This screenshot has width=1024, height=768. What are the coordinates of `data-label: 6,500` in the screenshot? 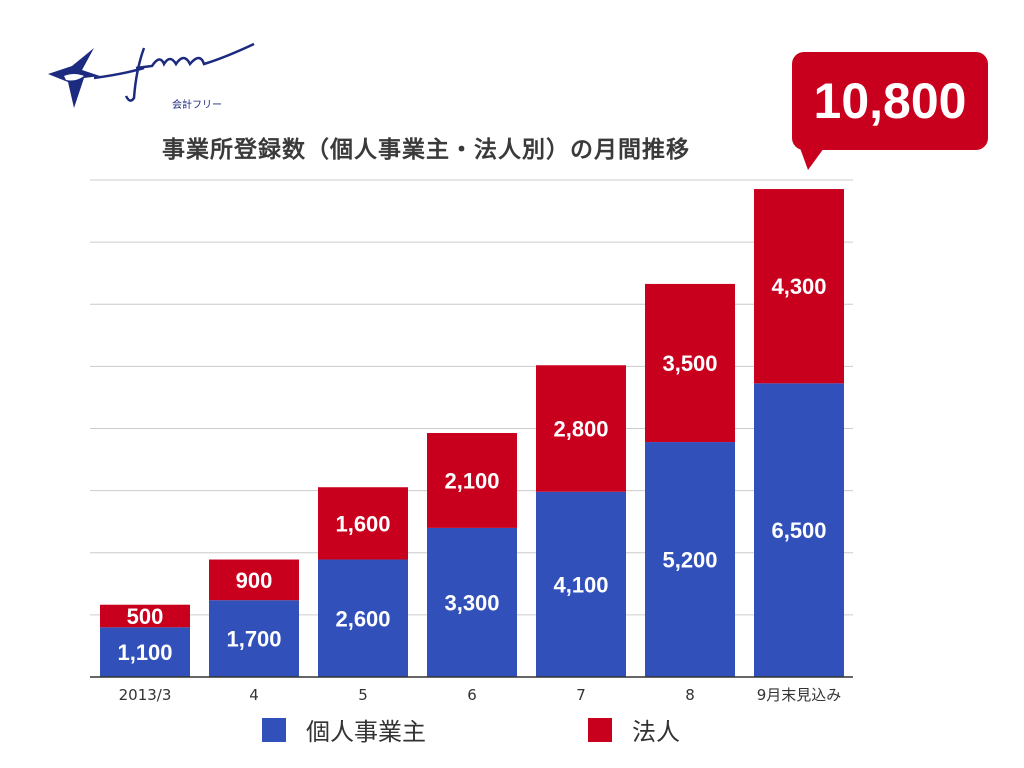 It's located at (798, 530).